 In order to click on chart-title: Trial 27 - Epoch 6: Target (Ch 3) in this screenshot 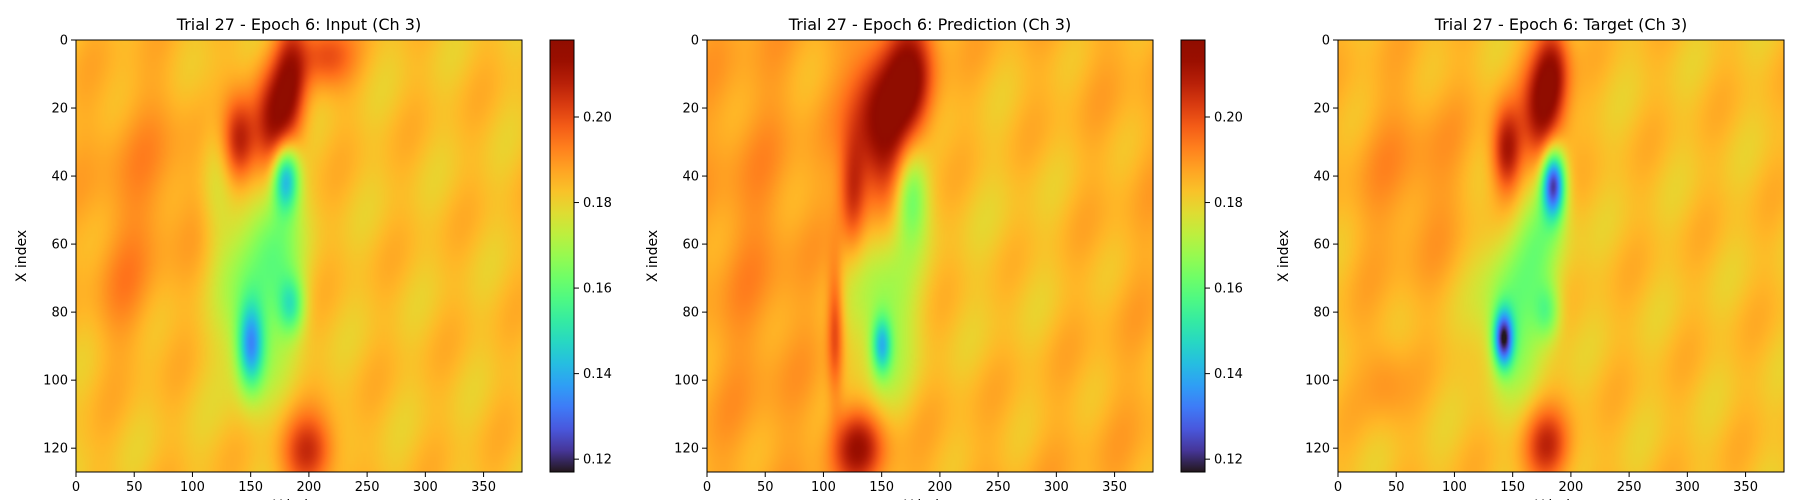, I will do `click(1560, 24)`.